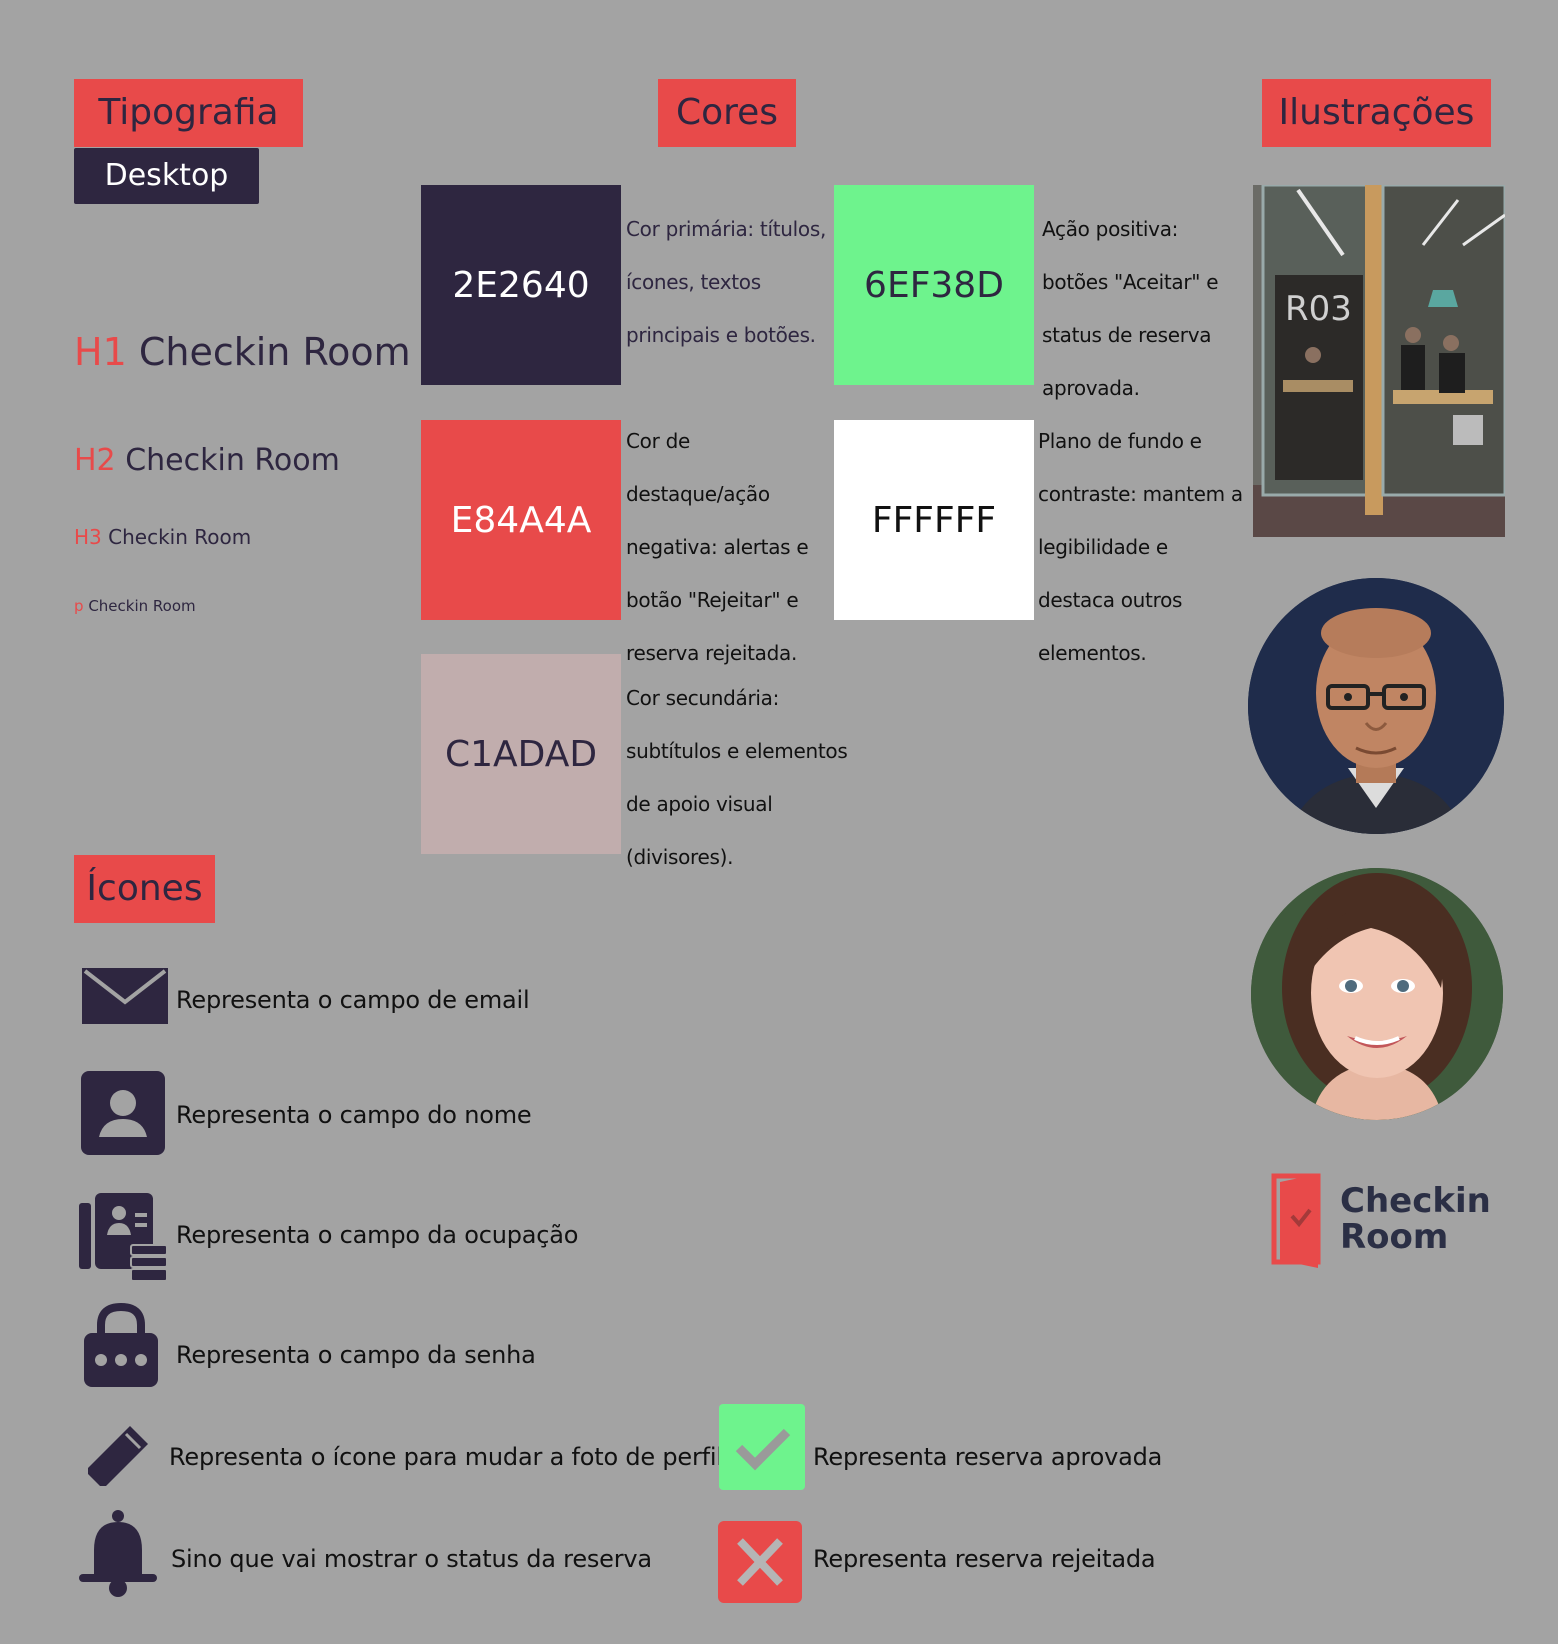 The image size is (1558, 1644). Describe the element at coordinates (118, 1458) in the screenshot. I see `pencil-icon` at that location.